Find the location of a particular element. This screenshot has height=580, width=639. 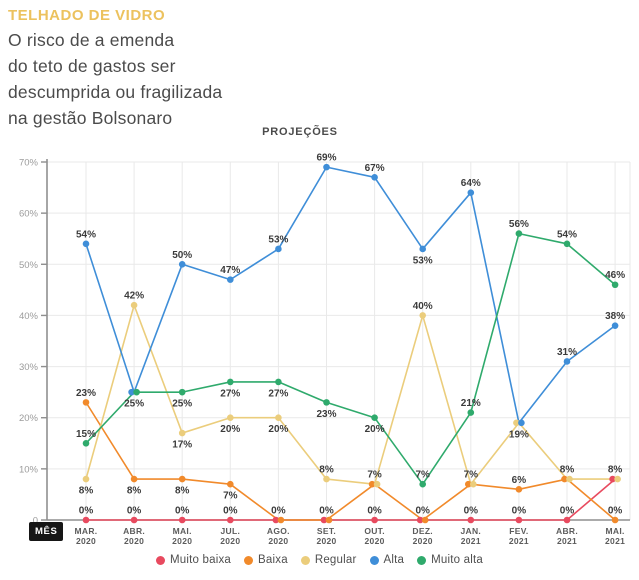

legend-item-regular: Regular is located at coordinates (328, 560).